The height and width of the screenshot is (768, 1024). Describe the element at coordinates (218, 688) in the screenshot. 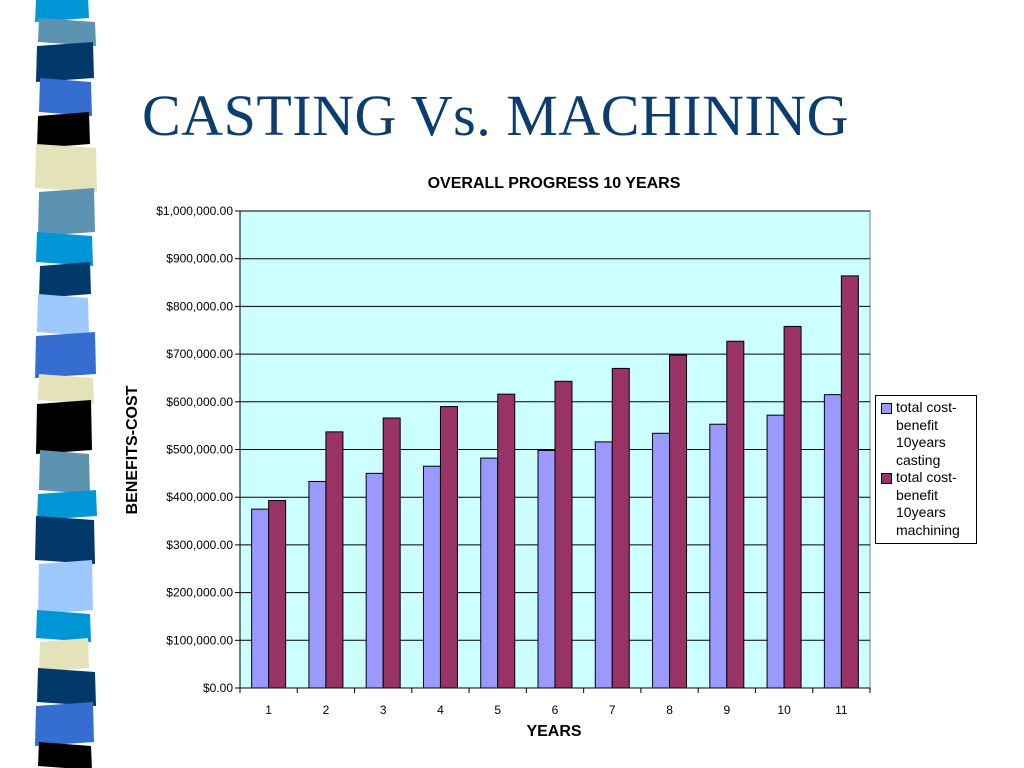

I see `y-tick-label: $0.00` at that location.